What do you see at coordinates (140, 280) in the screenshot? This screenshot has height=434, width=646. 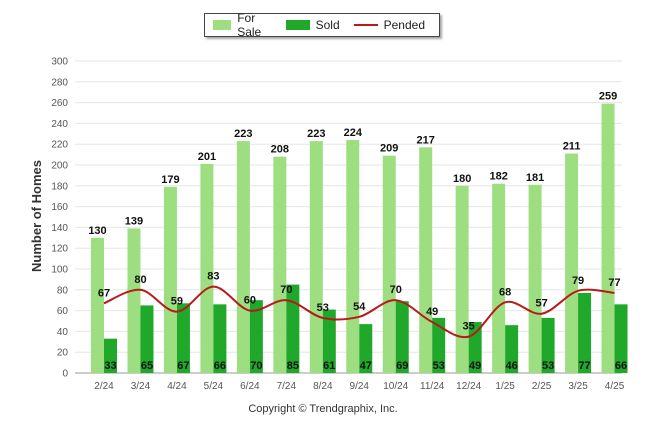 I see `label-pended: 80` at bounding box center [140, 280].